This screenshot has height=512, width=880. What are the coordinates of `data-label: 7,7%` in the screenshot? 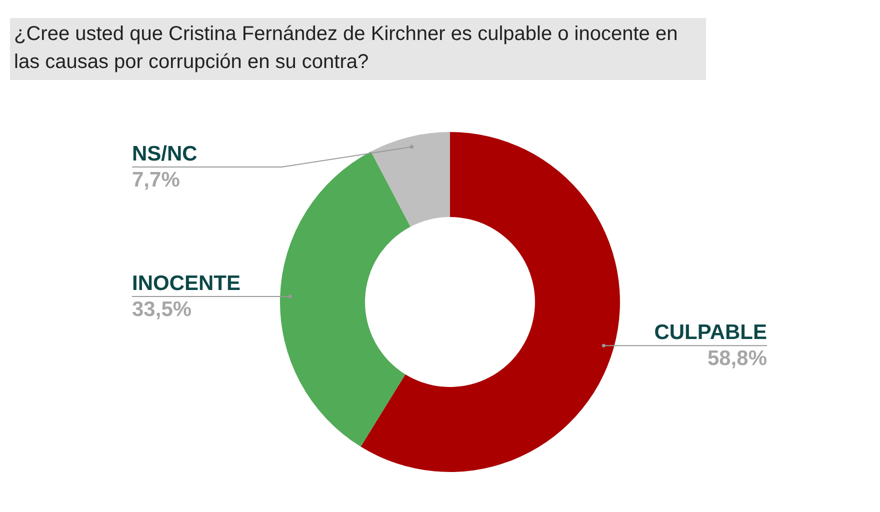 It's located at (156, 180).